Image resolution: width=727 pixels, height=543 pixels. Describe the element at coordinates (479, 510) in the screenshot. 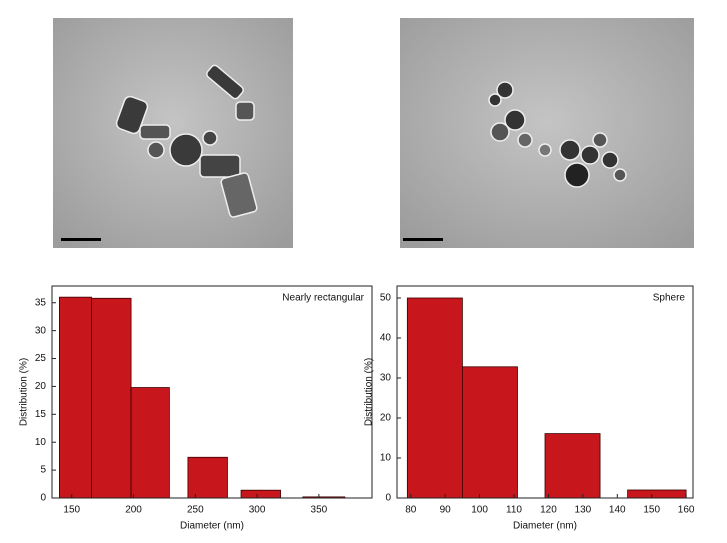

I see `x-tick-label: 100` at that location.